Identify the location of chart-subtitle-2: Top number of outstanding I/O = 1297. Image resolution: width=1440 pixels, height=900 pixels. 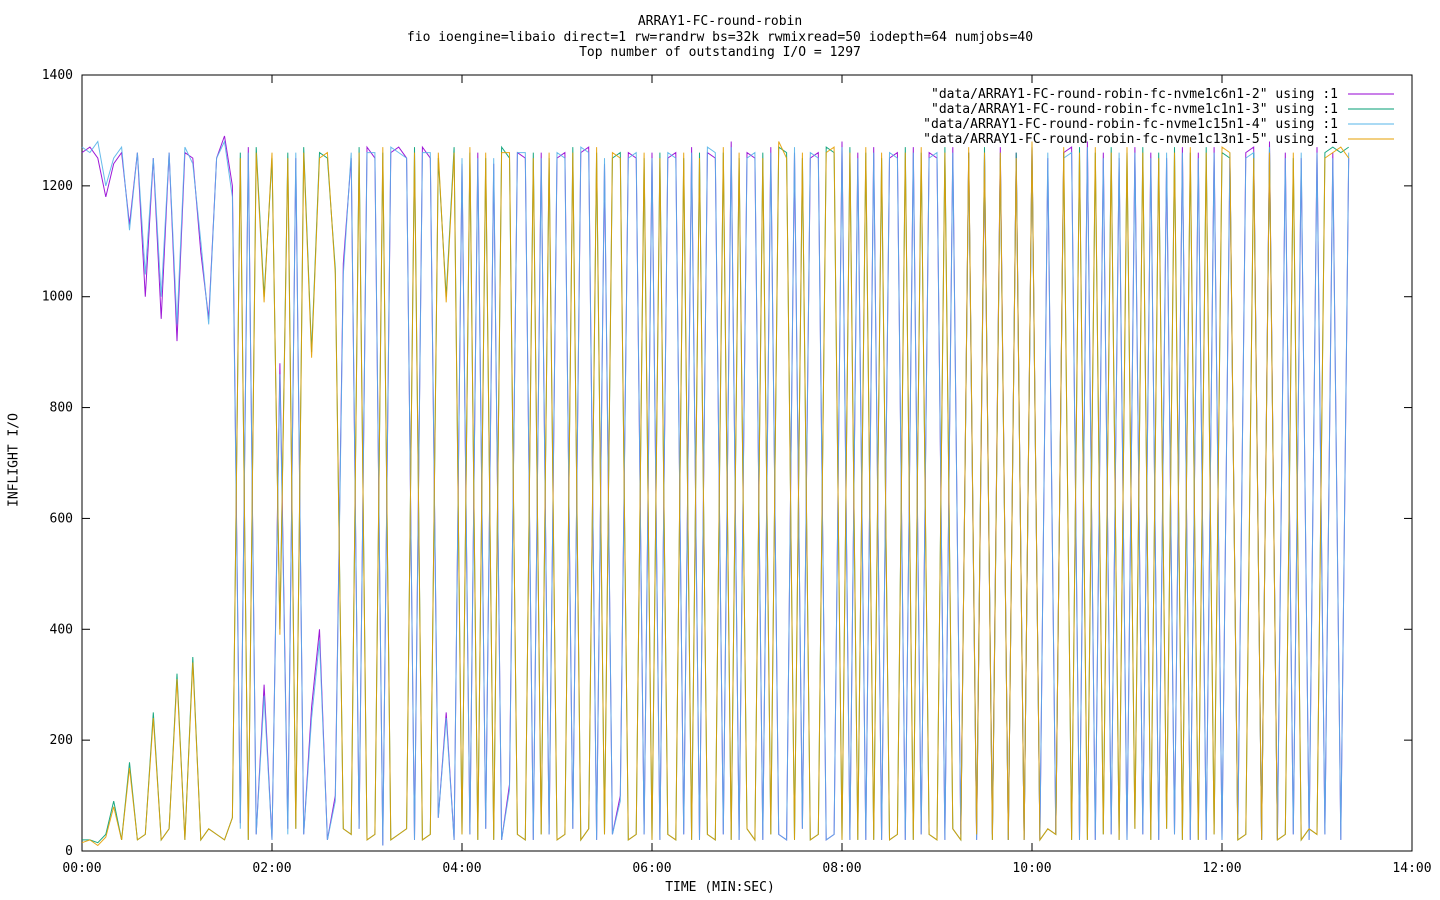
(720, 52).